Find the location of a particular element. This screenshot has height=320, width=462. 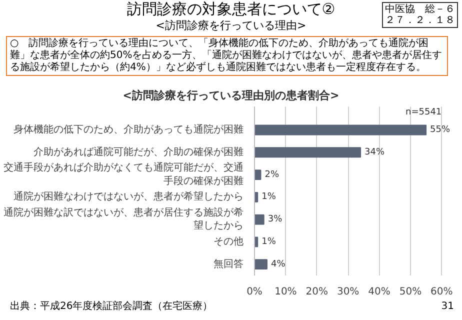

source-note: 出典：平成26年度検証部会調査（在宅医療） is located at coordinates (111, 307).